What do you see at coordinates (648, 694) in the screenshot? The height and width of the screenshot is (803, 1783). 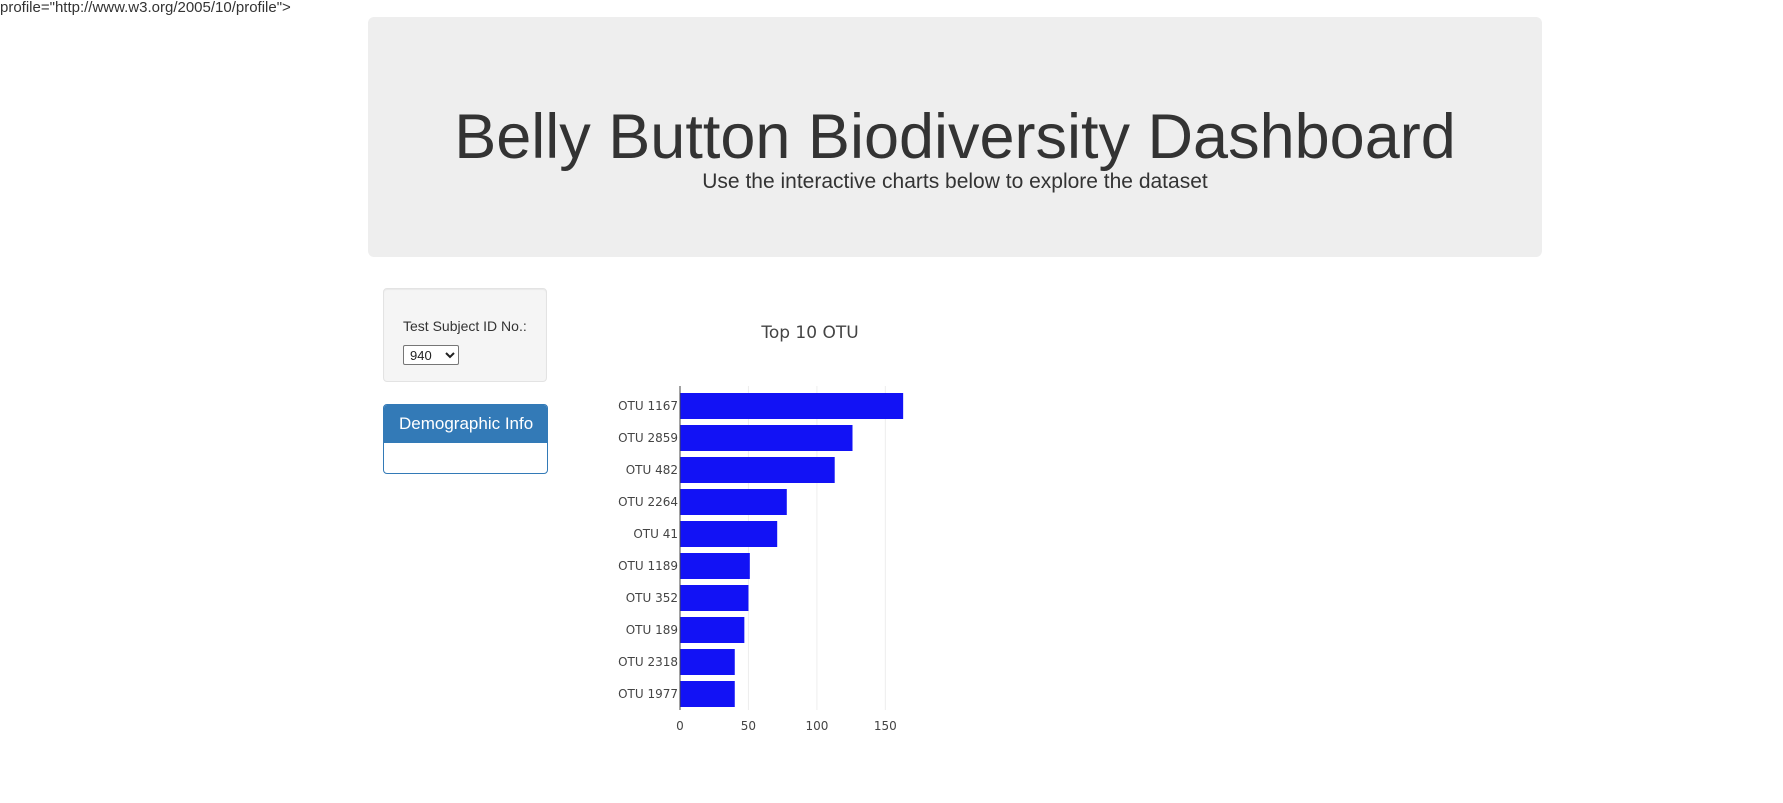 I see `y-tick-label: OTU 1977` at bounding box center [648, 694].